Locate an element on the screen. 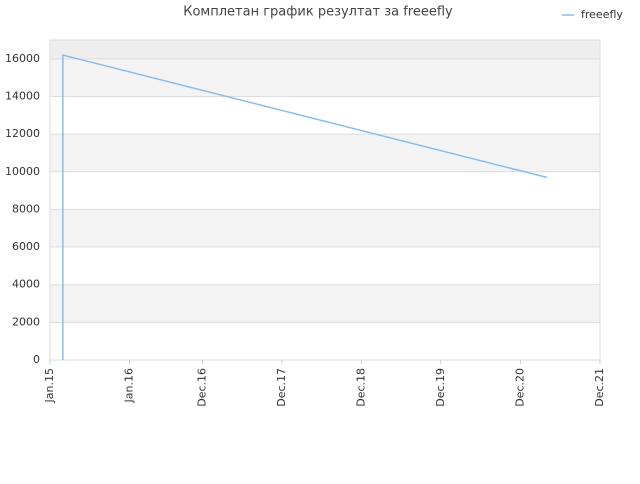 Image resolution: width=640 pixels, height=484 pixels. y-tick-label: 10000 is located at coordinates (22, 171).